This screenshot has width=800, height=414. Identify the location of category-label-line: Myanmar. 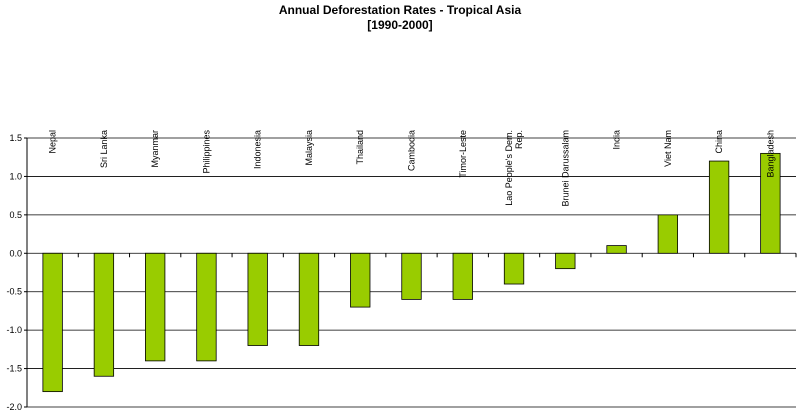
(155, 149).